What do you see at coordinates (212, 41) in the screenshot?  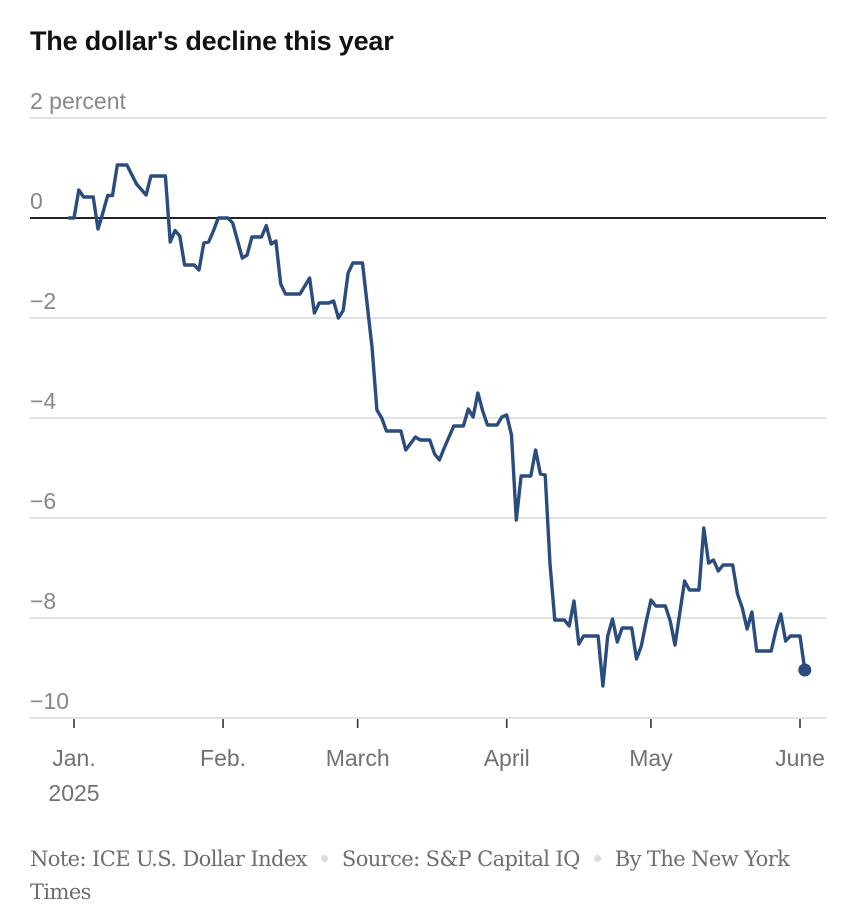 I see `chart-title: The dollar's decline this year` at bounding box center [212, 41].